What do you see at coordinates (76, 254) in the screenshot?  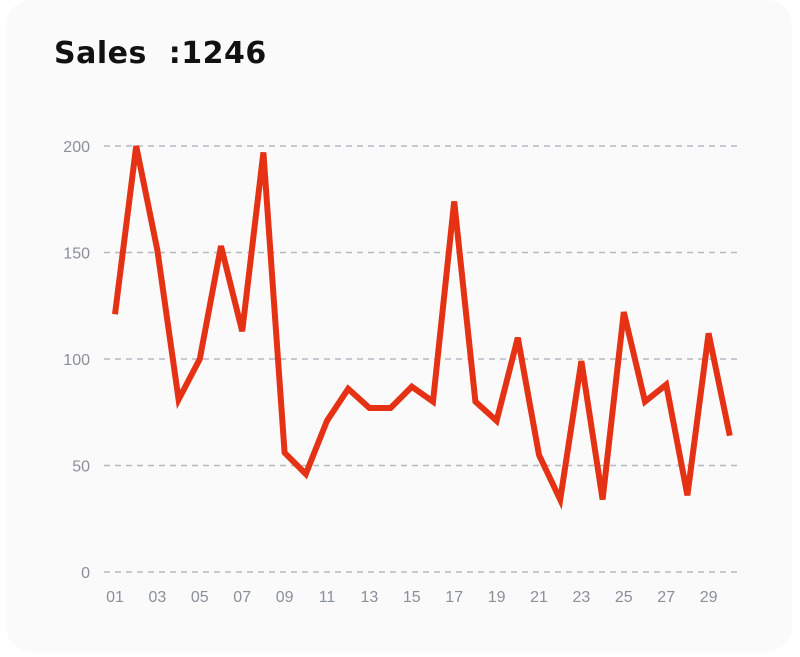 I see `y-tick-label-3: 150` at bounding box center [76, 254].